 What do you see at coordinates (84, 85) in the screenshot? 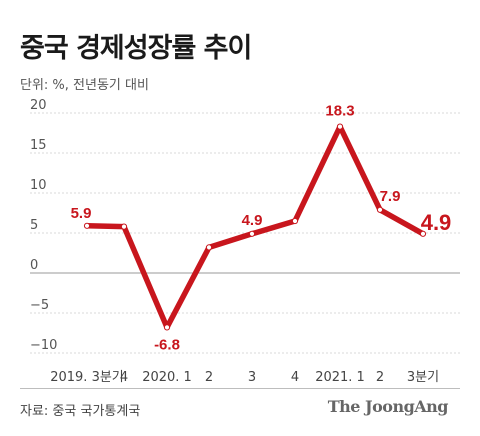
I see `unit-label: 단위: %, 전년동기 대비` at bounding box center [84, 85].